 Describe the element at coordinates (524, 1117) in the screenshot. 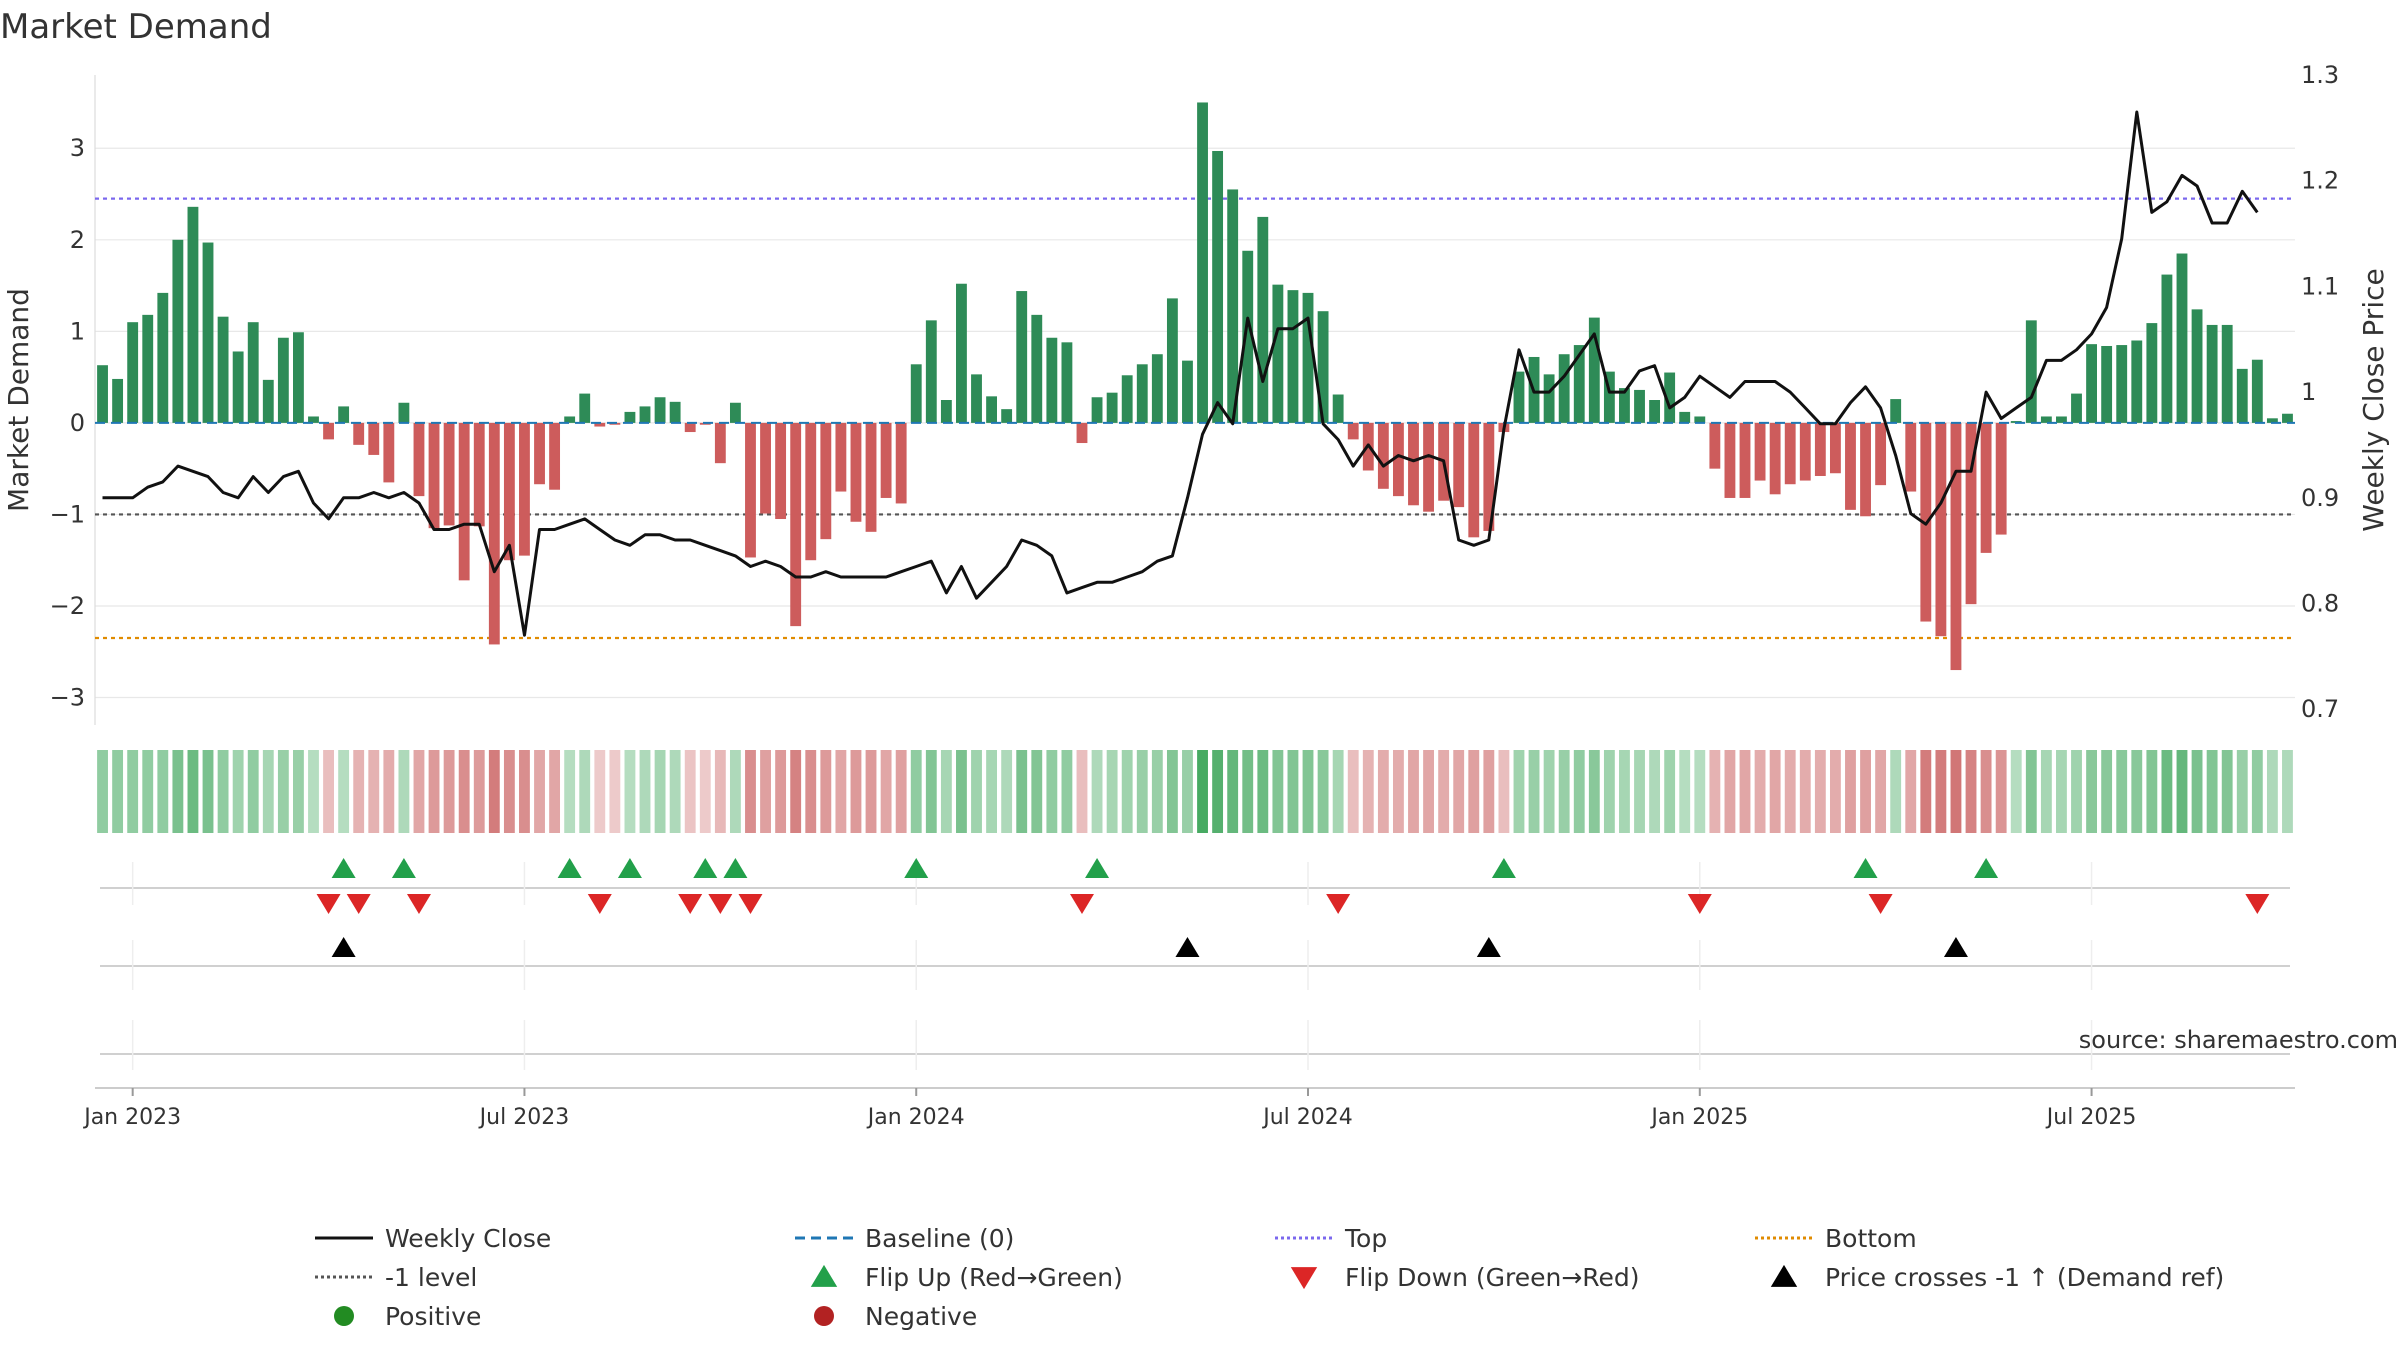

I see `x-tick-label: Jul 2023` at that location.